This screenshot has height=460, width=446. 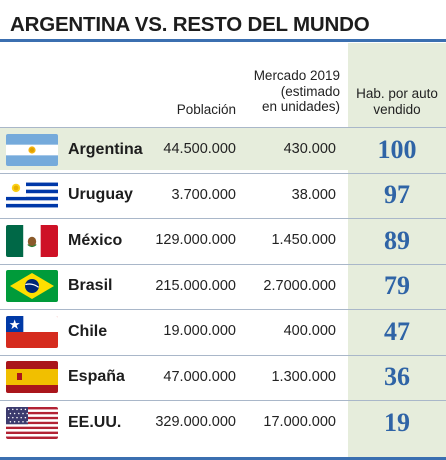 What do you see at coordinates (397, 93) in the screenshot?
I see `header-hab-line1: Hab. por auto` at bounding box center [397, 93].